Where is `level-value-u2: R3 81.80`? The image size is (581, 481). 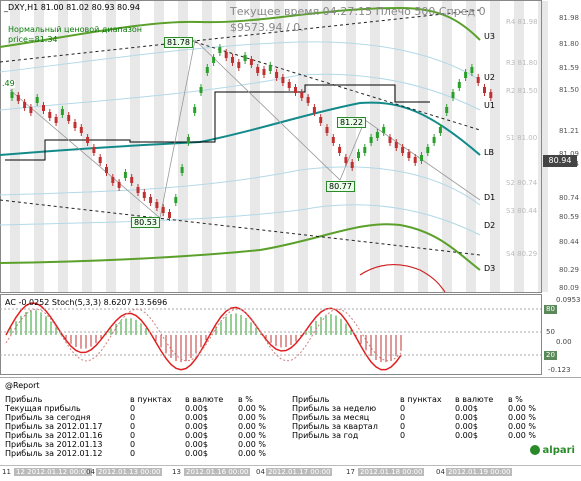
level-value-u2: R3 81.80 is located at coordinates (522, 63).